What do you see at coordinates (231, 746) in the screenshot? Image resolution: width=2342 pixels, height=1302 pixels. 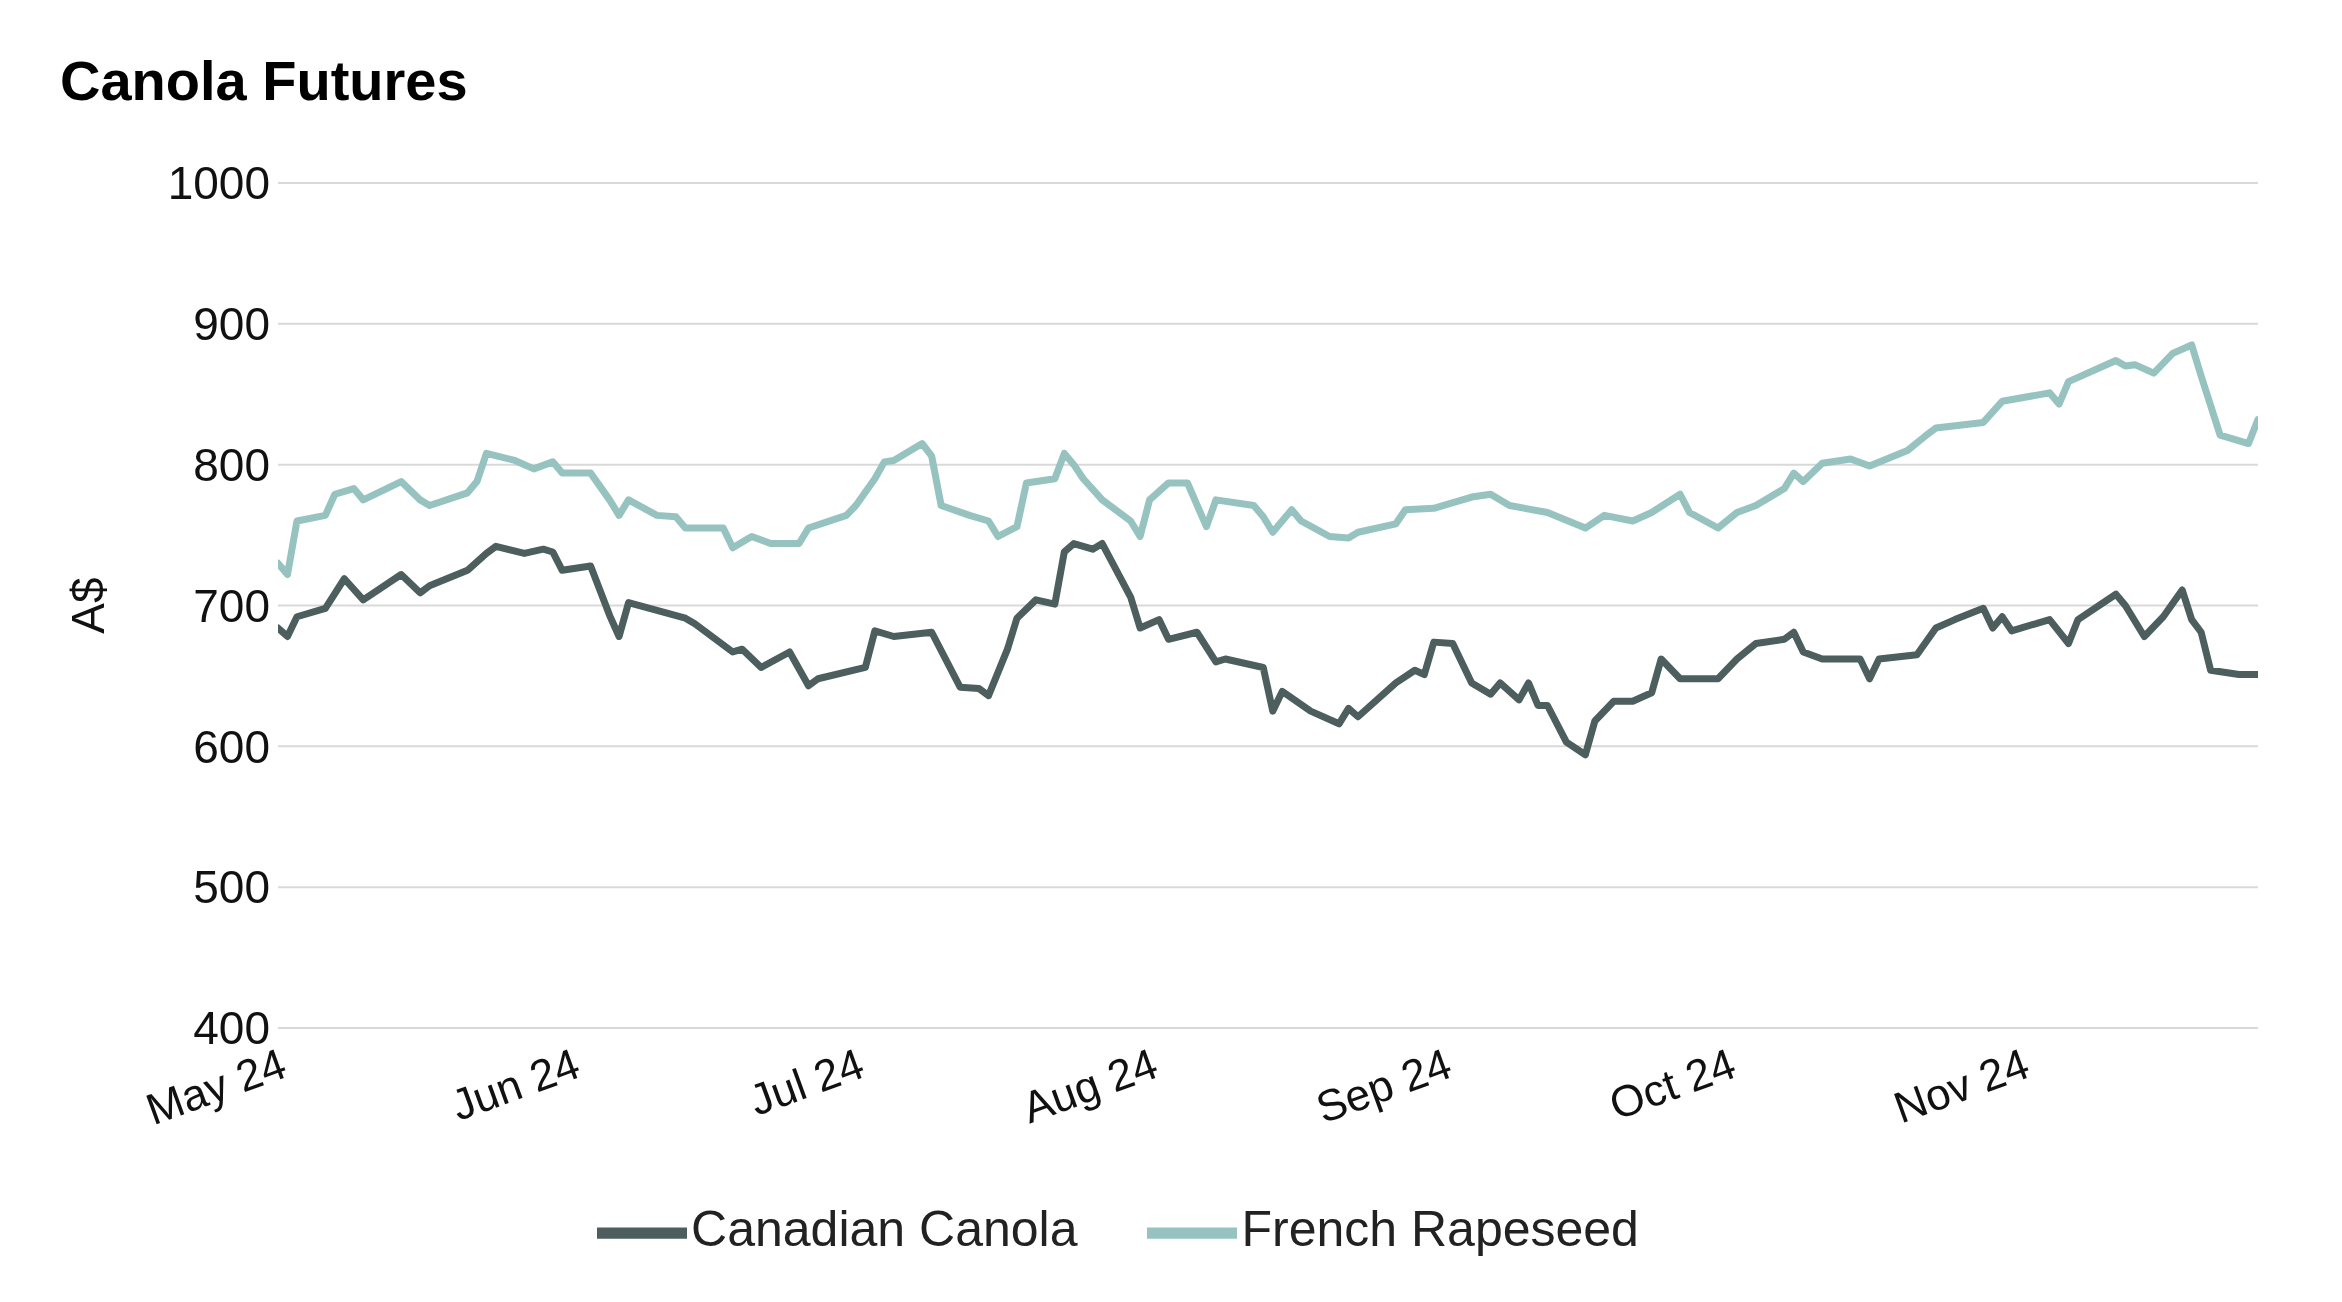 I see `y-tick-label: 600` at bounding box center [231, 746].